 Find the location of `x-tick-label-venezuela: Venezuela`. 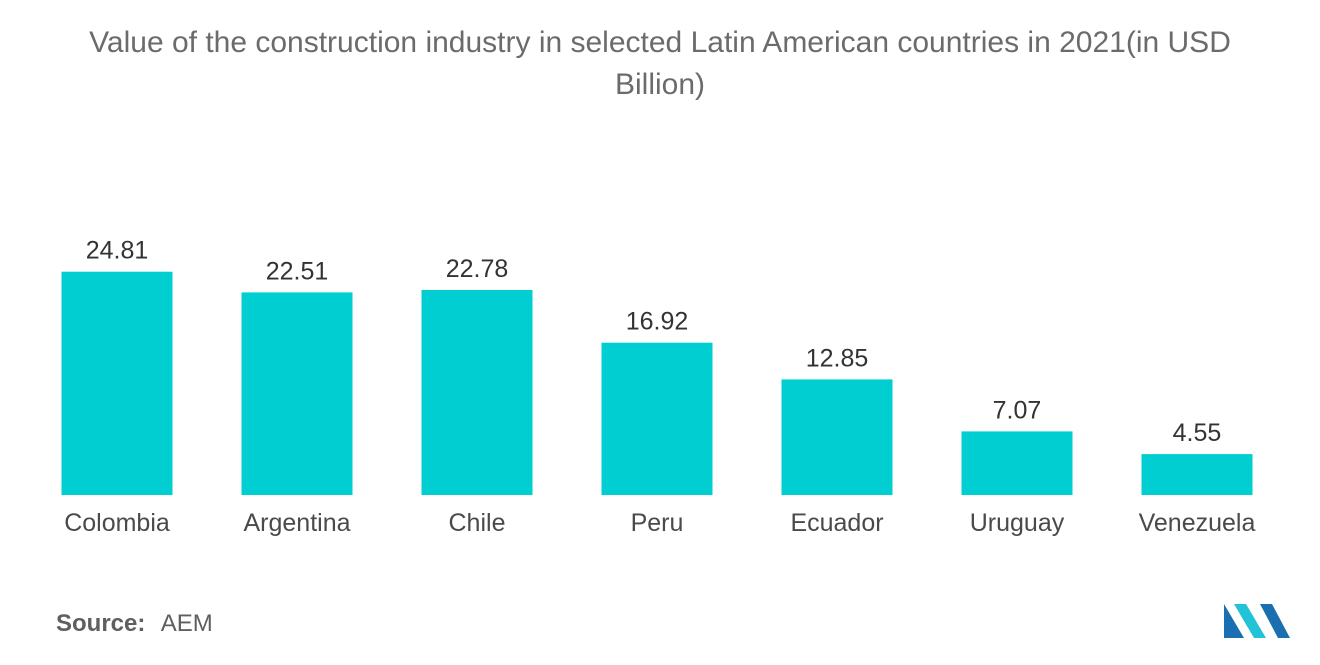

x-tick-label-venezuela: Venezuela is located at coordinates (1197, 523).